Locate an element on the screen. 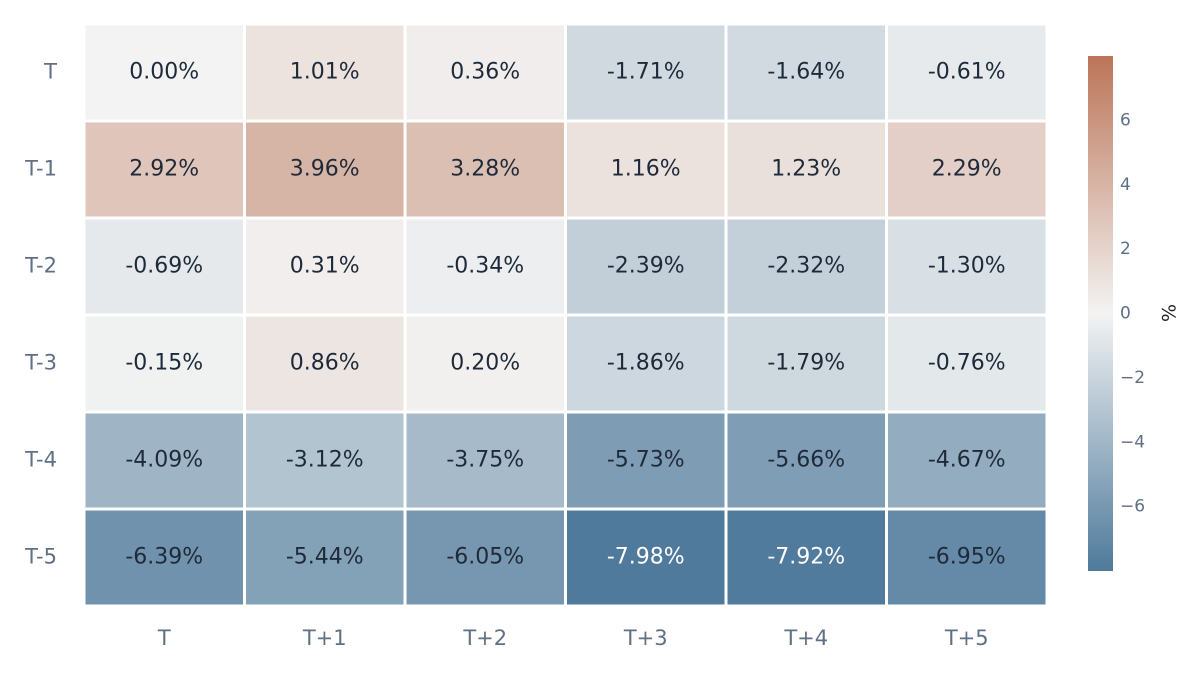 This screenshot has height=675, width=1200. x-tick-label: T+1 is located at coordinates (324, 638).